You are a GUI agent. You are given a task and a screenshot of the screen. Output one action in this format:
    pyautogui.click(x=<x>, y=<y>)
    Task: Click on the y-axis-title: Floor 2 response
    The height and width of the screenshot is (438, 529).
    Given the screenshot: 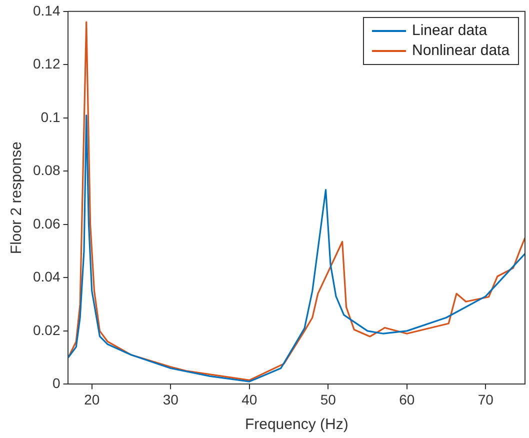 What is the action you would take?
    pyautogui.click(x=17, y=198)
    